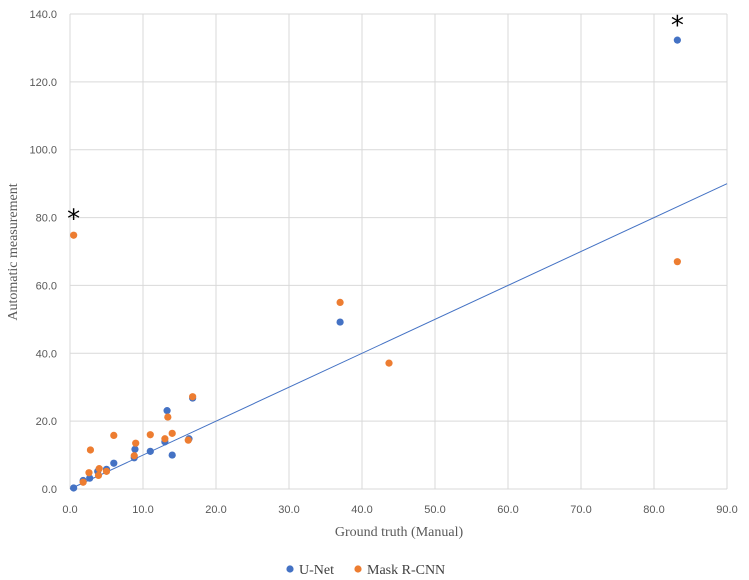 Image resolution: width=749 pixels, height=580 pixels. What do you see at coordinates (288, 510) in the screenshot?
I see `x-tick-label: 30.0` at bounding box center [288, 510].